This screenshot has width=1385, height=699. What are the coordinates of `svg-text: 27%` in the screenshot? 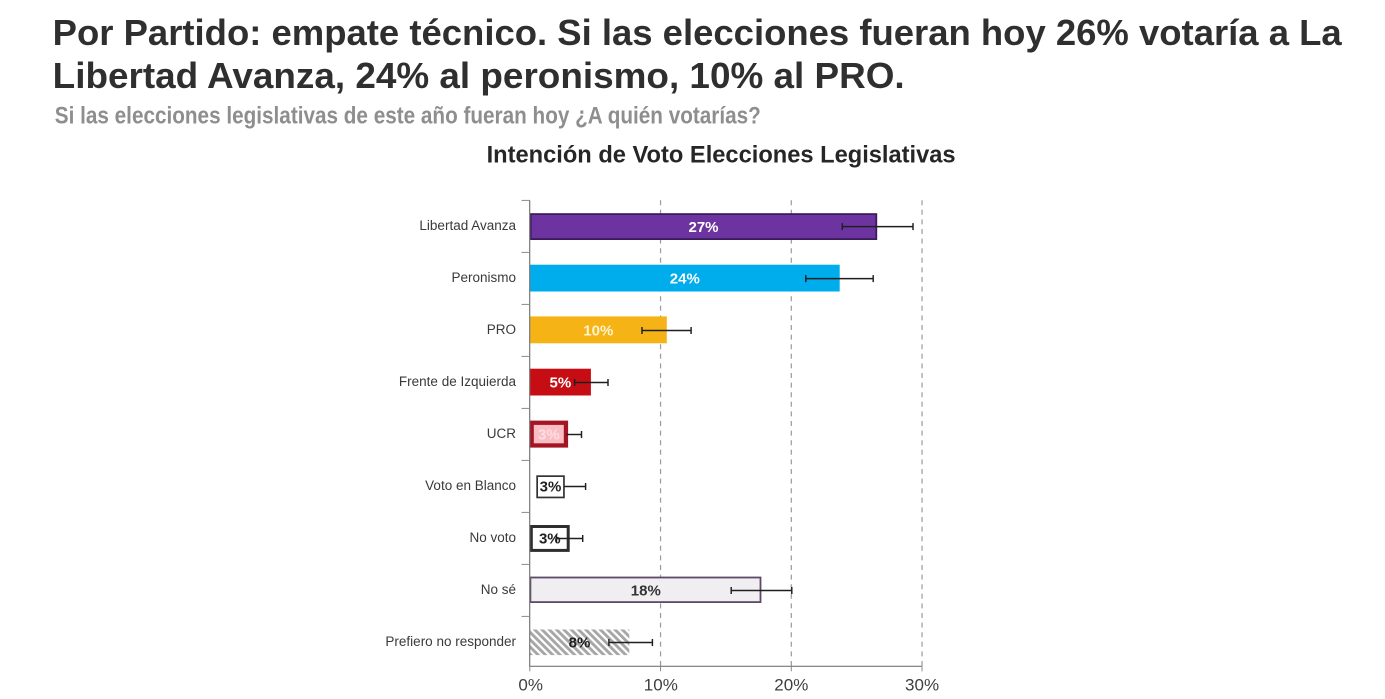 It's located at (703, 227).